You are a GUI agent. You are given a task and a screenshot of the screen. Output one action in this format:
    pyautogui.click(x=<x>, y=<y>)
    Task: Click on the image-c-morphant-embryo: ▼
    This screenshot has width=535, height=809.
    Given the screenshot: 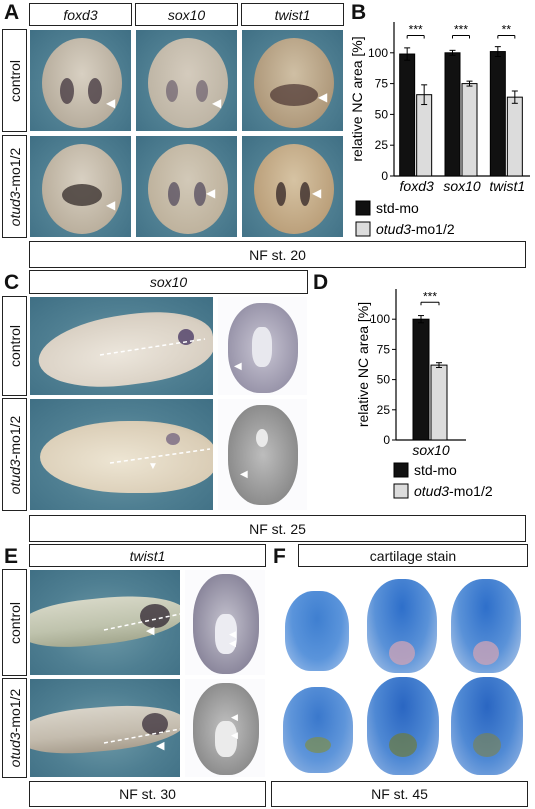 What is the action you would take?
    pyautogui.click(x=121, y=454)
    